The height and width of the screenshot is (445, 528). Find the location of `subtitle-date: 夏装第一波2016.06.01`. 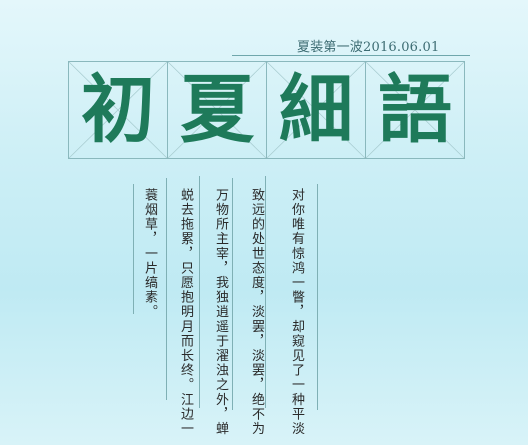

subtitle-date: 夏装第一波2016.06.01 is located at coordinates (368, 47).